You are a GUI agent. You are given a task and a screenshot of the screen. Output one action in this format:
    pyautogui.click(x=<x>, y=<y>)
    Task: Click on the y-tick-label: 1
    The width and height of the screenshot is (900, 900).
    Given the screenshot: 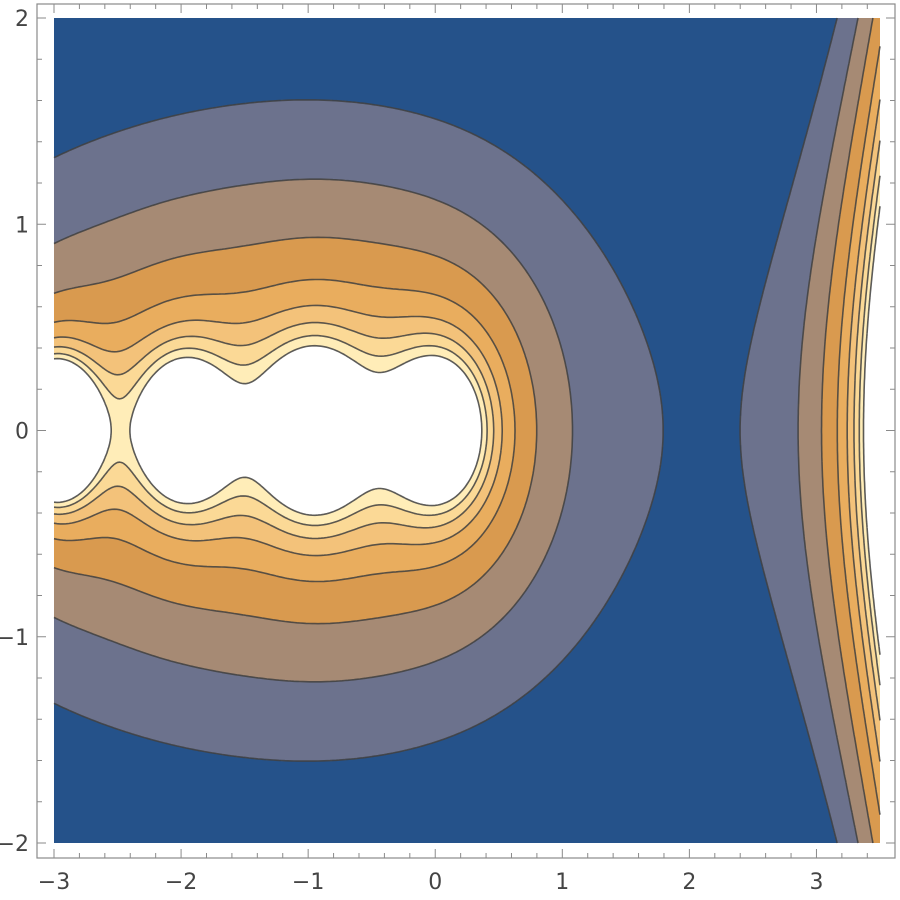 What is the action you would take?
    pyautogui.click(x=22, y=225)
    